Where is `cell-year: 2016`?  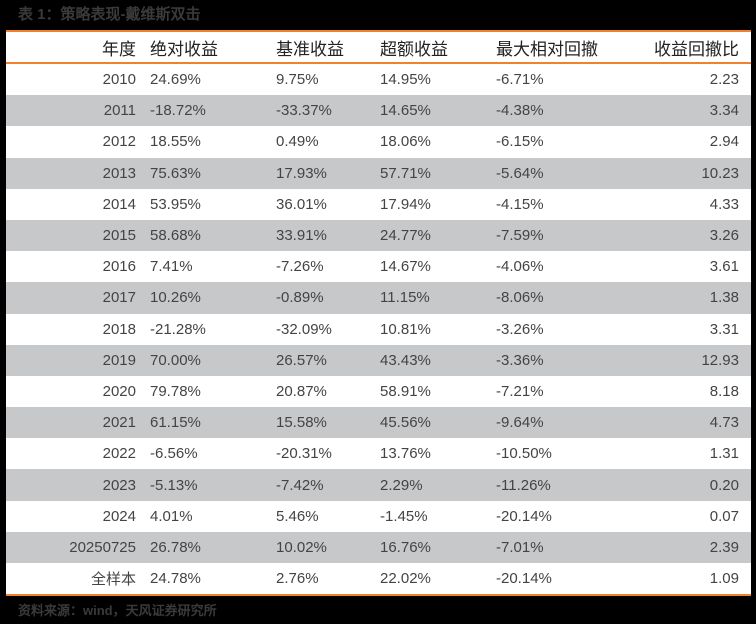 cell-year: 2016 is located at coordinates (119, 267).